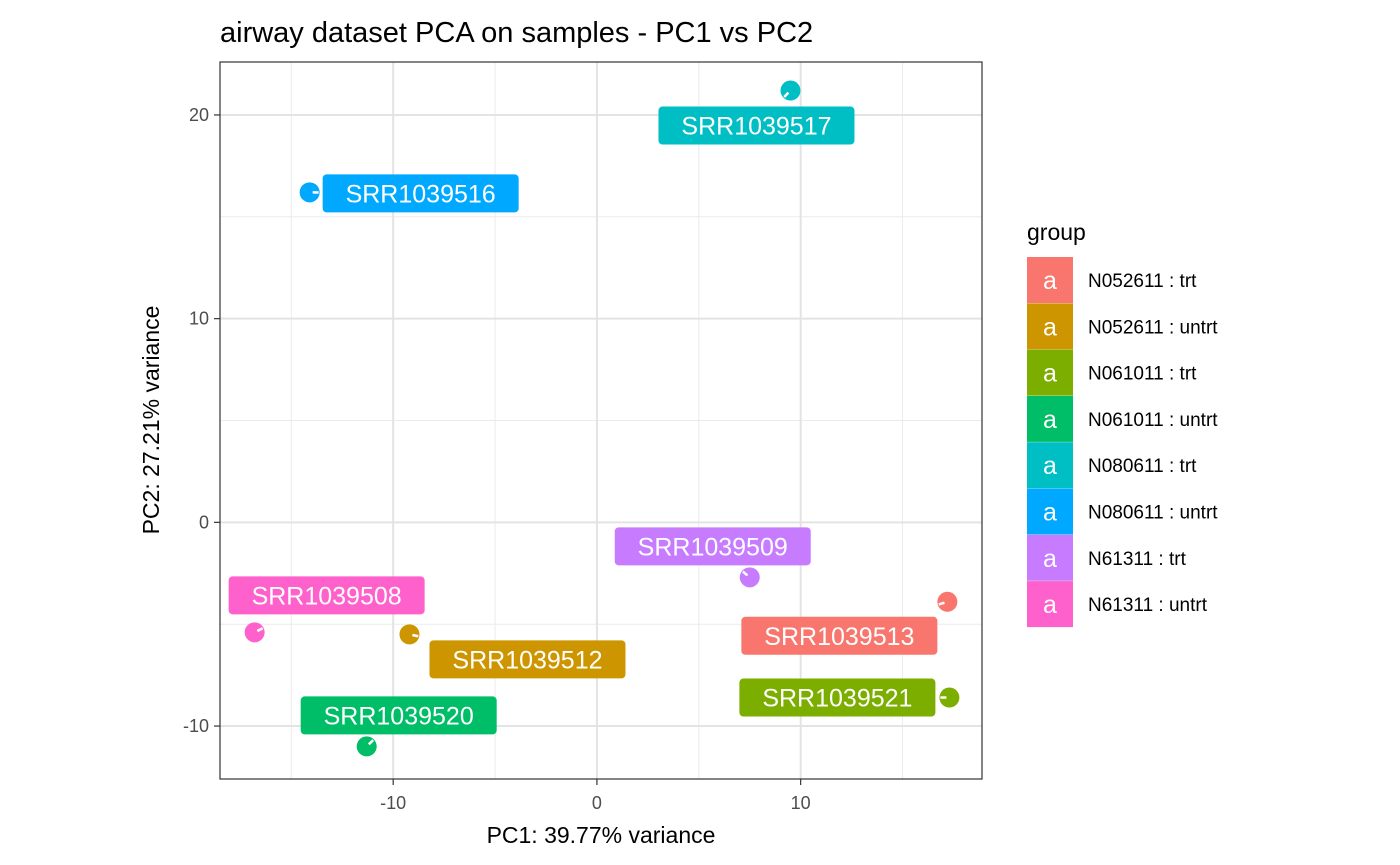 The height and width of the screenshot is (865, 1400). I want to click on data-point-srr1039509: SRR1039509, so click(712, 557).